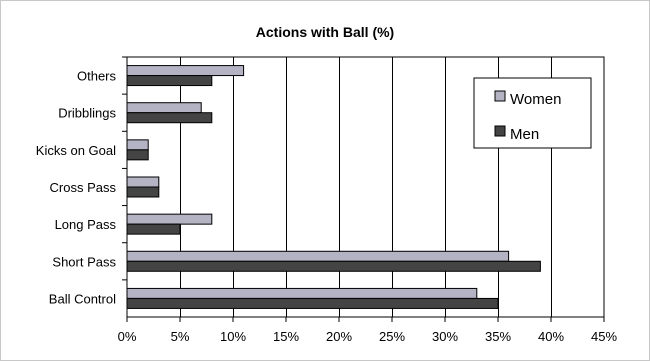 The width and height of the screenshot is (650, 361). I want to click on x-tick-label: 10%, so click(233, 336).